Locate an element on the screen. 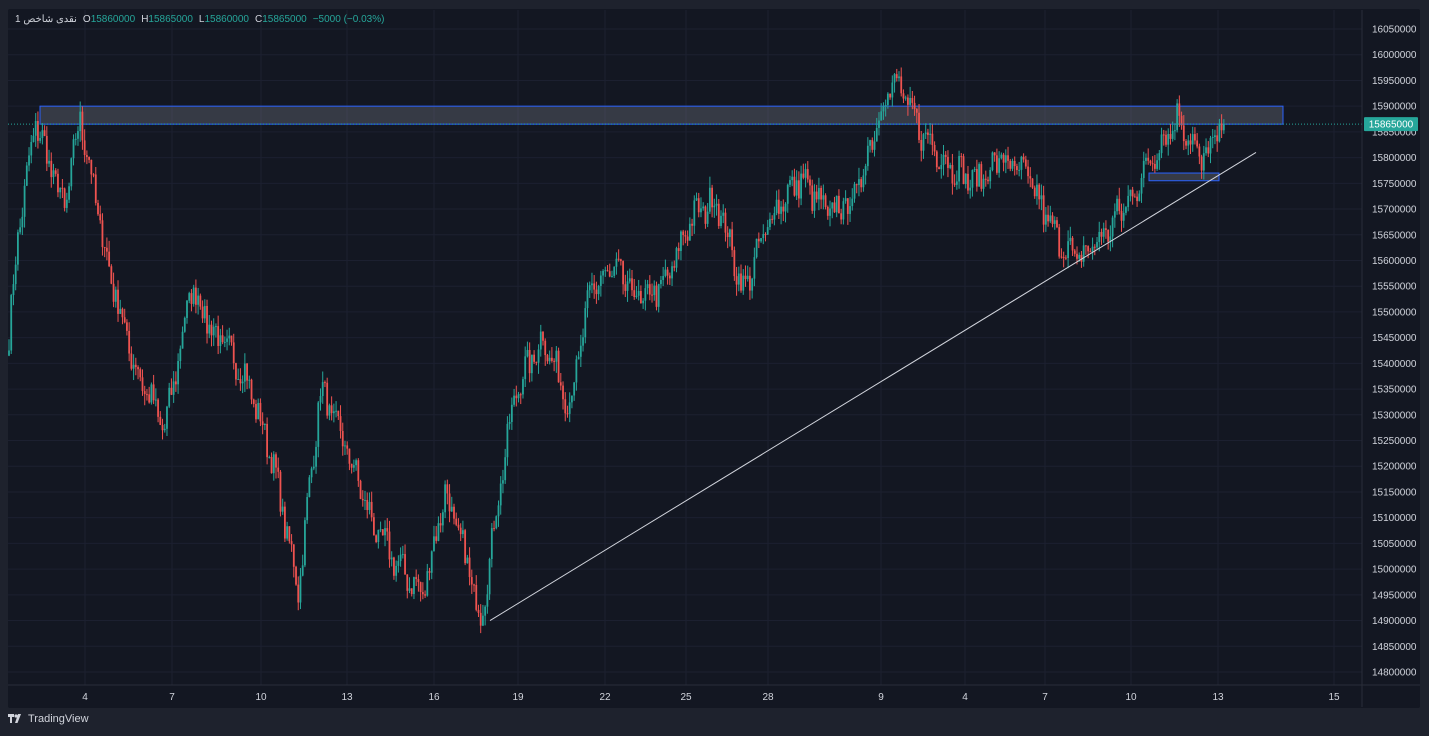  y-tick-label: 16050000 is located at coordinates (1394, 30).